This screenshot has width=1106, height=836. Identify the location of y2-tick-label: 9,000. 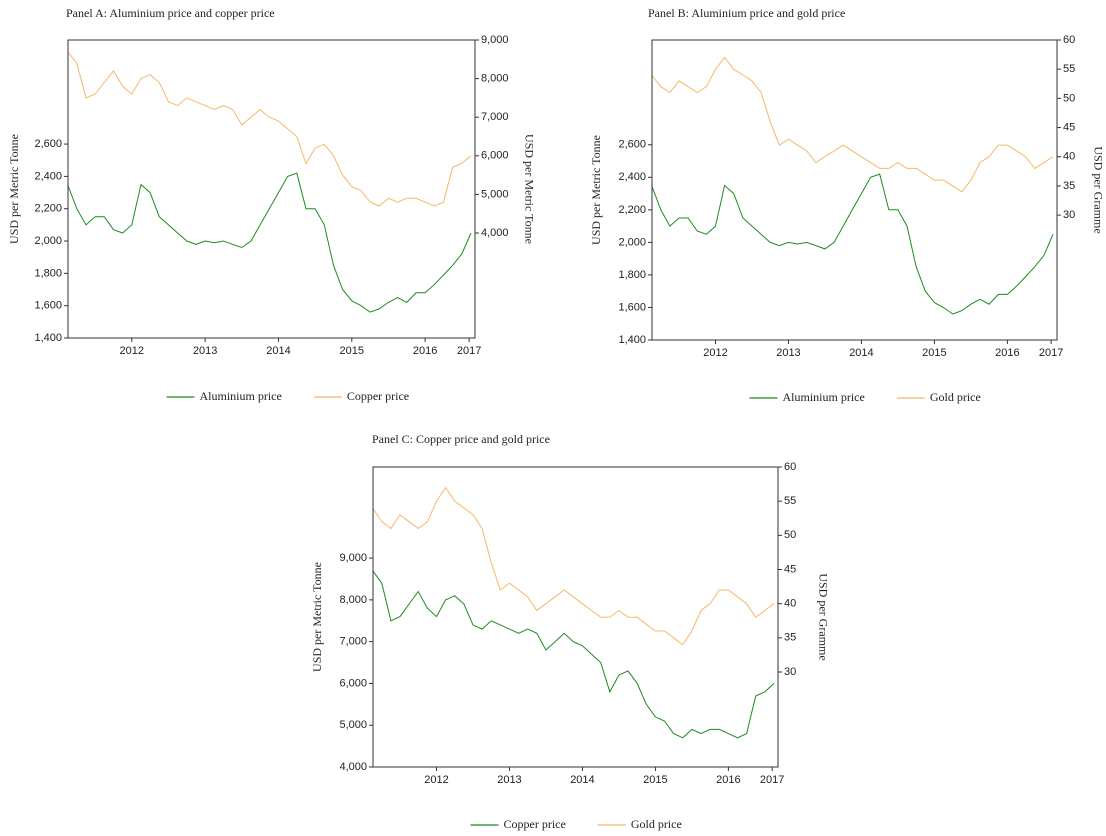
(495, 40).